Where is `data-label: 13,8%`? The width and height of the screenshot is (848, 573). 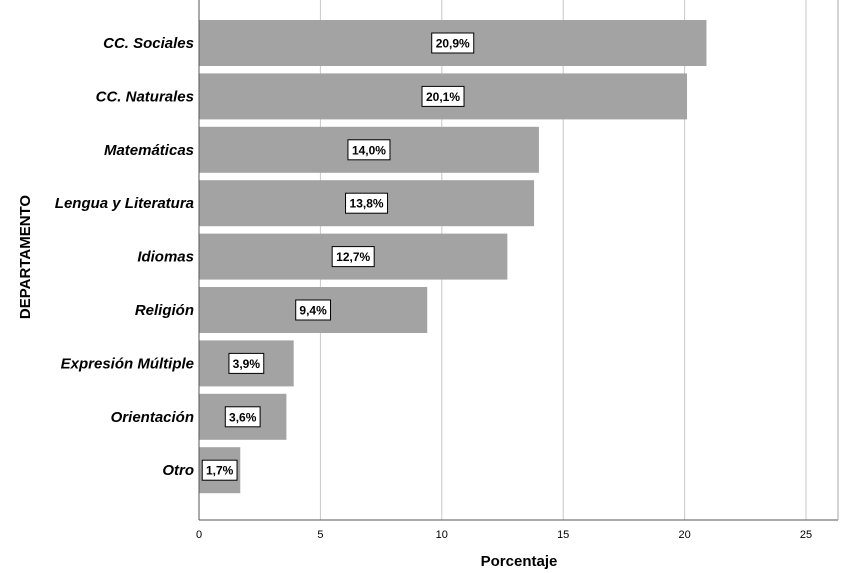
data-label: 13,8% is located at coordinates (367, 204).